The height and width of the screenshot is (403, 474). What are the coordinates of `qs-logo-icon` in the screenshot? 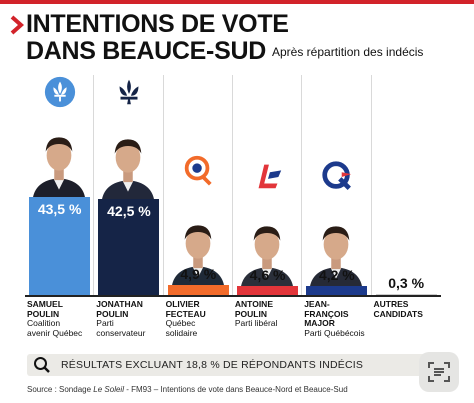 It's located at (198, 170).